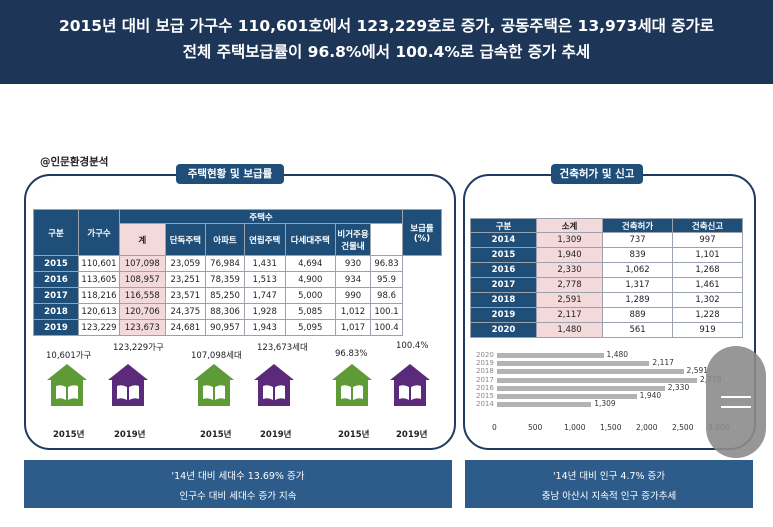  What do you see at coordinates (503, 285) in the screenshot?
I see `table-cell: 2017` at bounding box center [503, 285].